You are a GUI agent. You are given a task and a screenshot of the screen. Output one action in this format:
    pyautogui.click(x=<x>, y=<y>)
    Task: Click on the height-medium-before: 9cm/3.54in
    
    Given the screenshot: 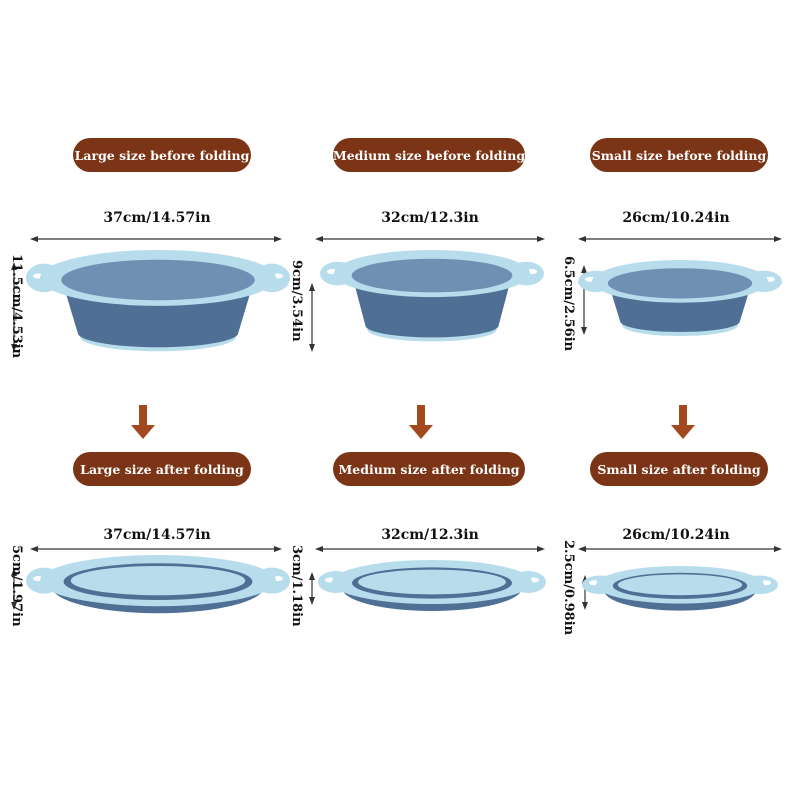 What is the action you would take?
    pyautogui.click(x=296, y=301)
    